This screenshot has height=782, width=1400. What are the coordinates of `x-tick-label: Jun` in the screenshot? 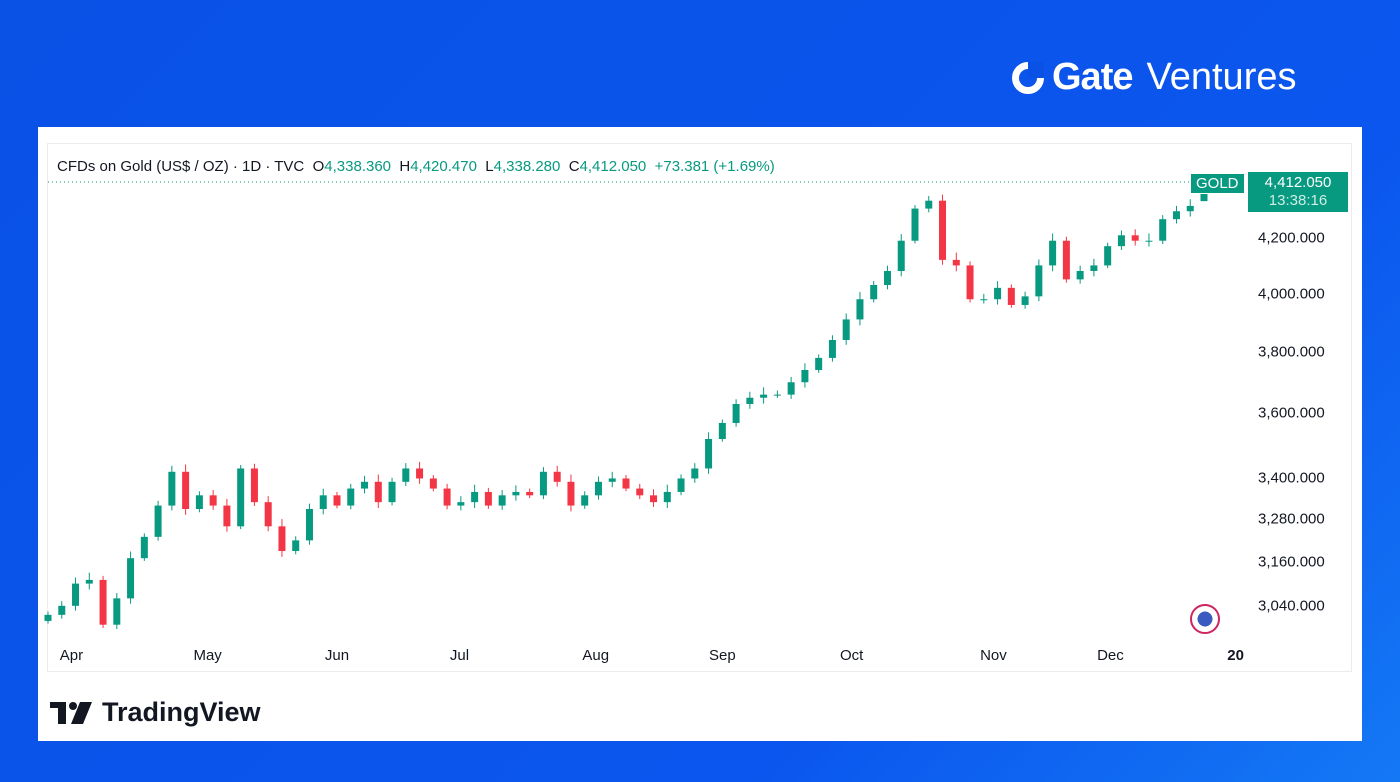 It's located at (337, 655).